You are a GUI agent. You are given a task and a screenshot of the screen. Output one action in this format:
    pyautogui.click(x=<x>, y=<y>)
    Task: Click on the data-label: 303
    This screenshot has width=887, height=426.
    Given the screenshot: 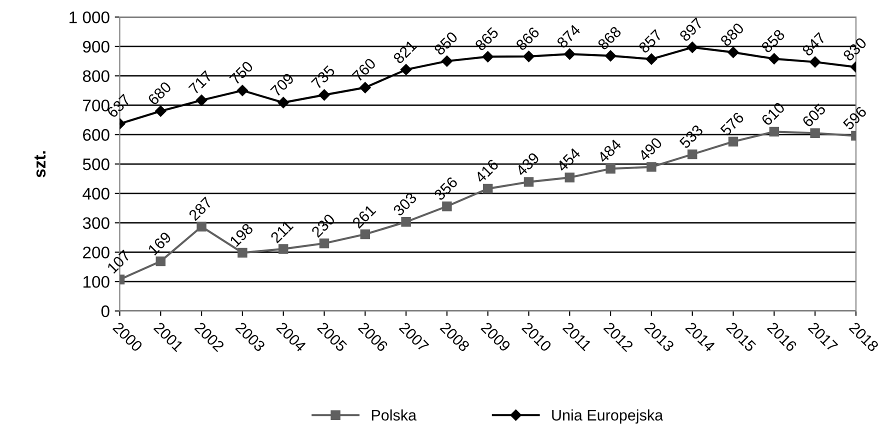 What is the action you would take?
    pyautogui.click(x=405, y=204)
    